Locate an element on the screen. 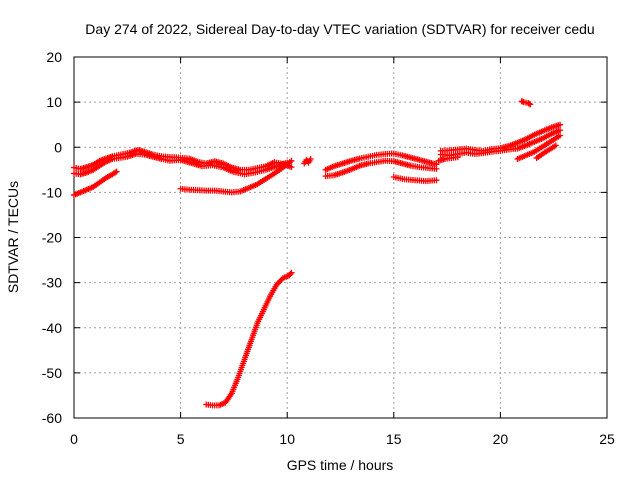 The image size is (640, 480). x-tick-label: 0 is located at coordinates (74, 439).